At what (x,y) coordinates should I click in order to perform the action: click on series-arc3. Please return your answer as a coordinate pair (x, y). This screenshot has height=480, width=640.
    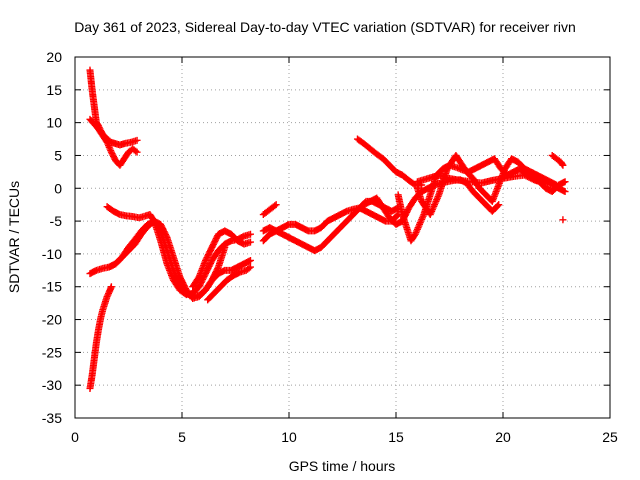
    Looking at the image, I should click on (100, 337).